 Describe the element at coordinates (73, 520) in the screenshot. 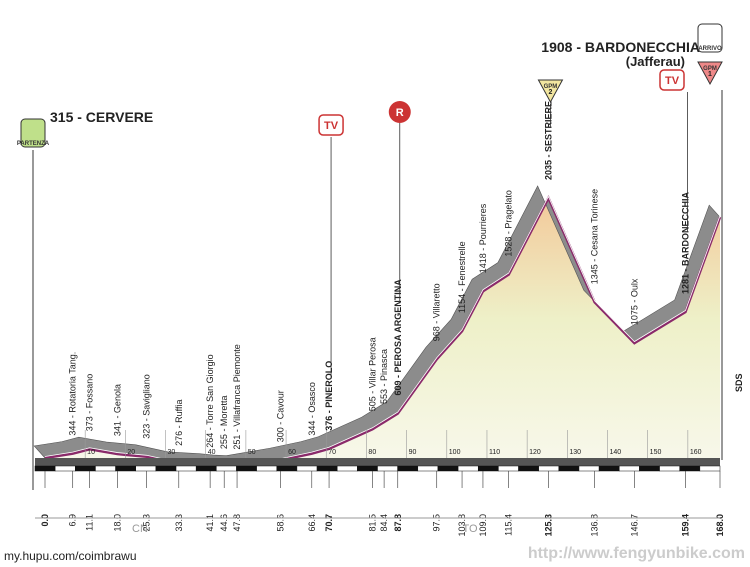

I see `km-label: 6.9` at that location.